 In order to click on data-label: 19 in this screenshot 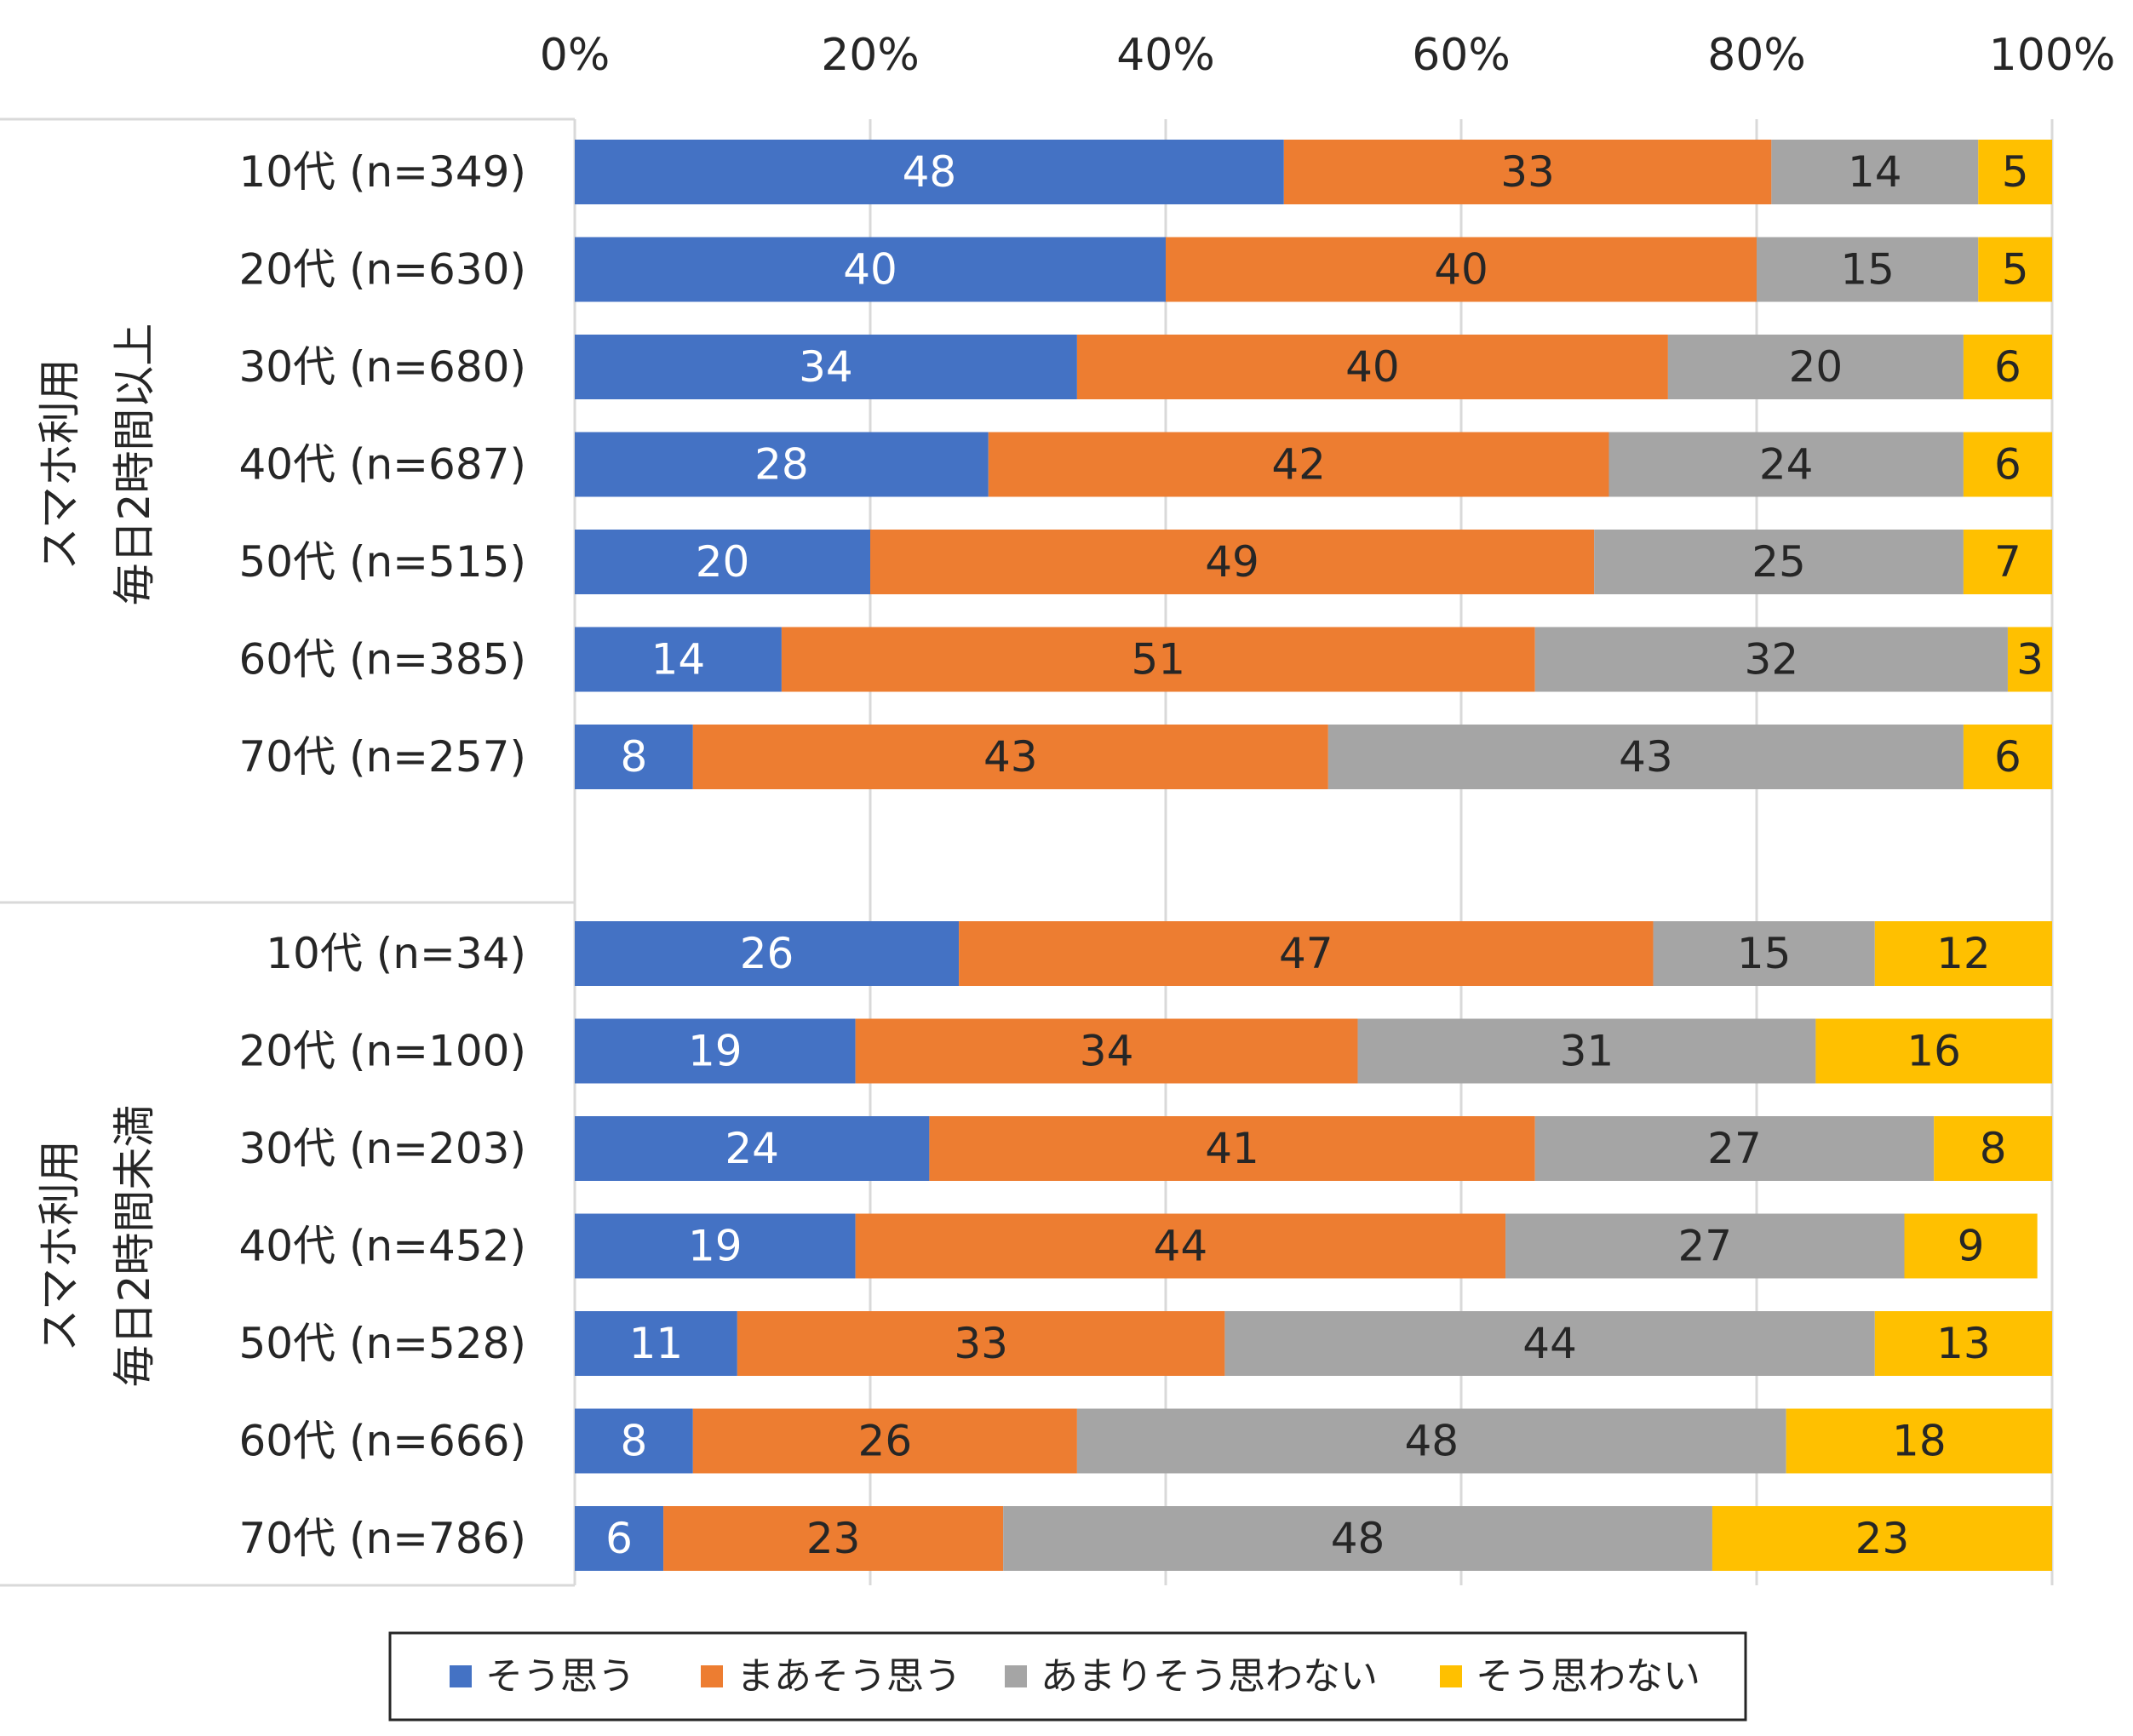, I will do `click(715, 1246)`.